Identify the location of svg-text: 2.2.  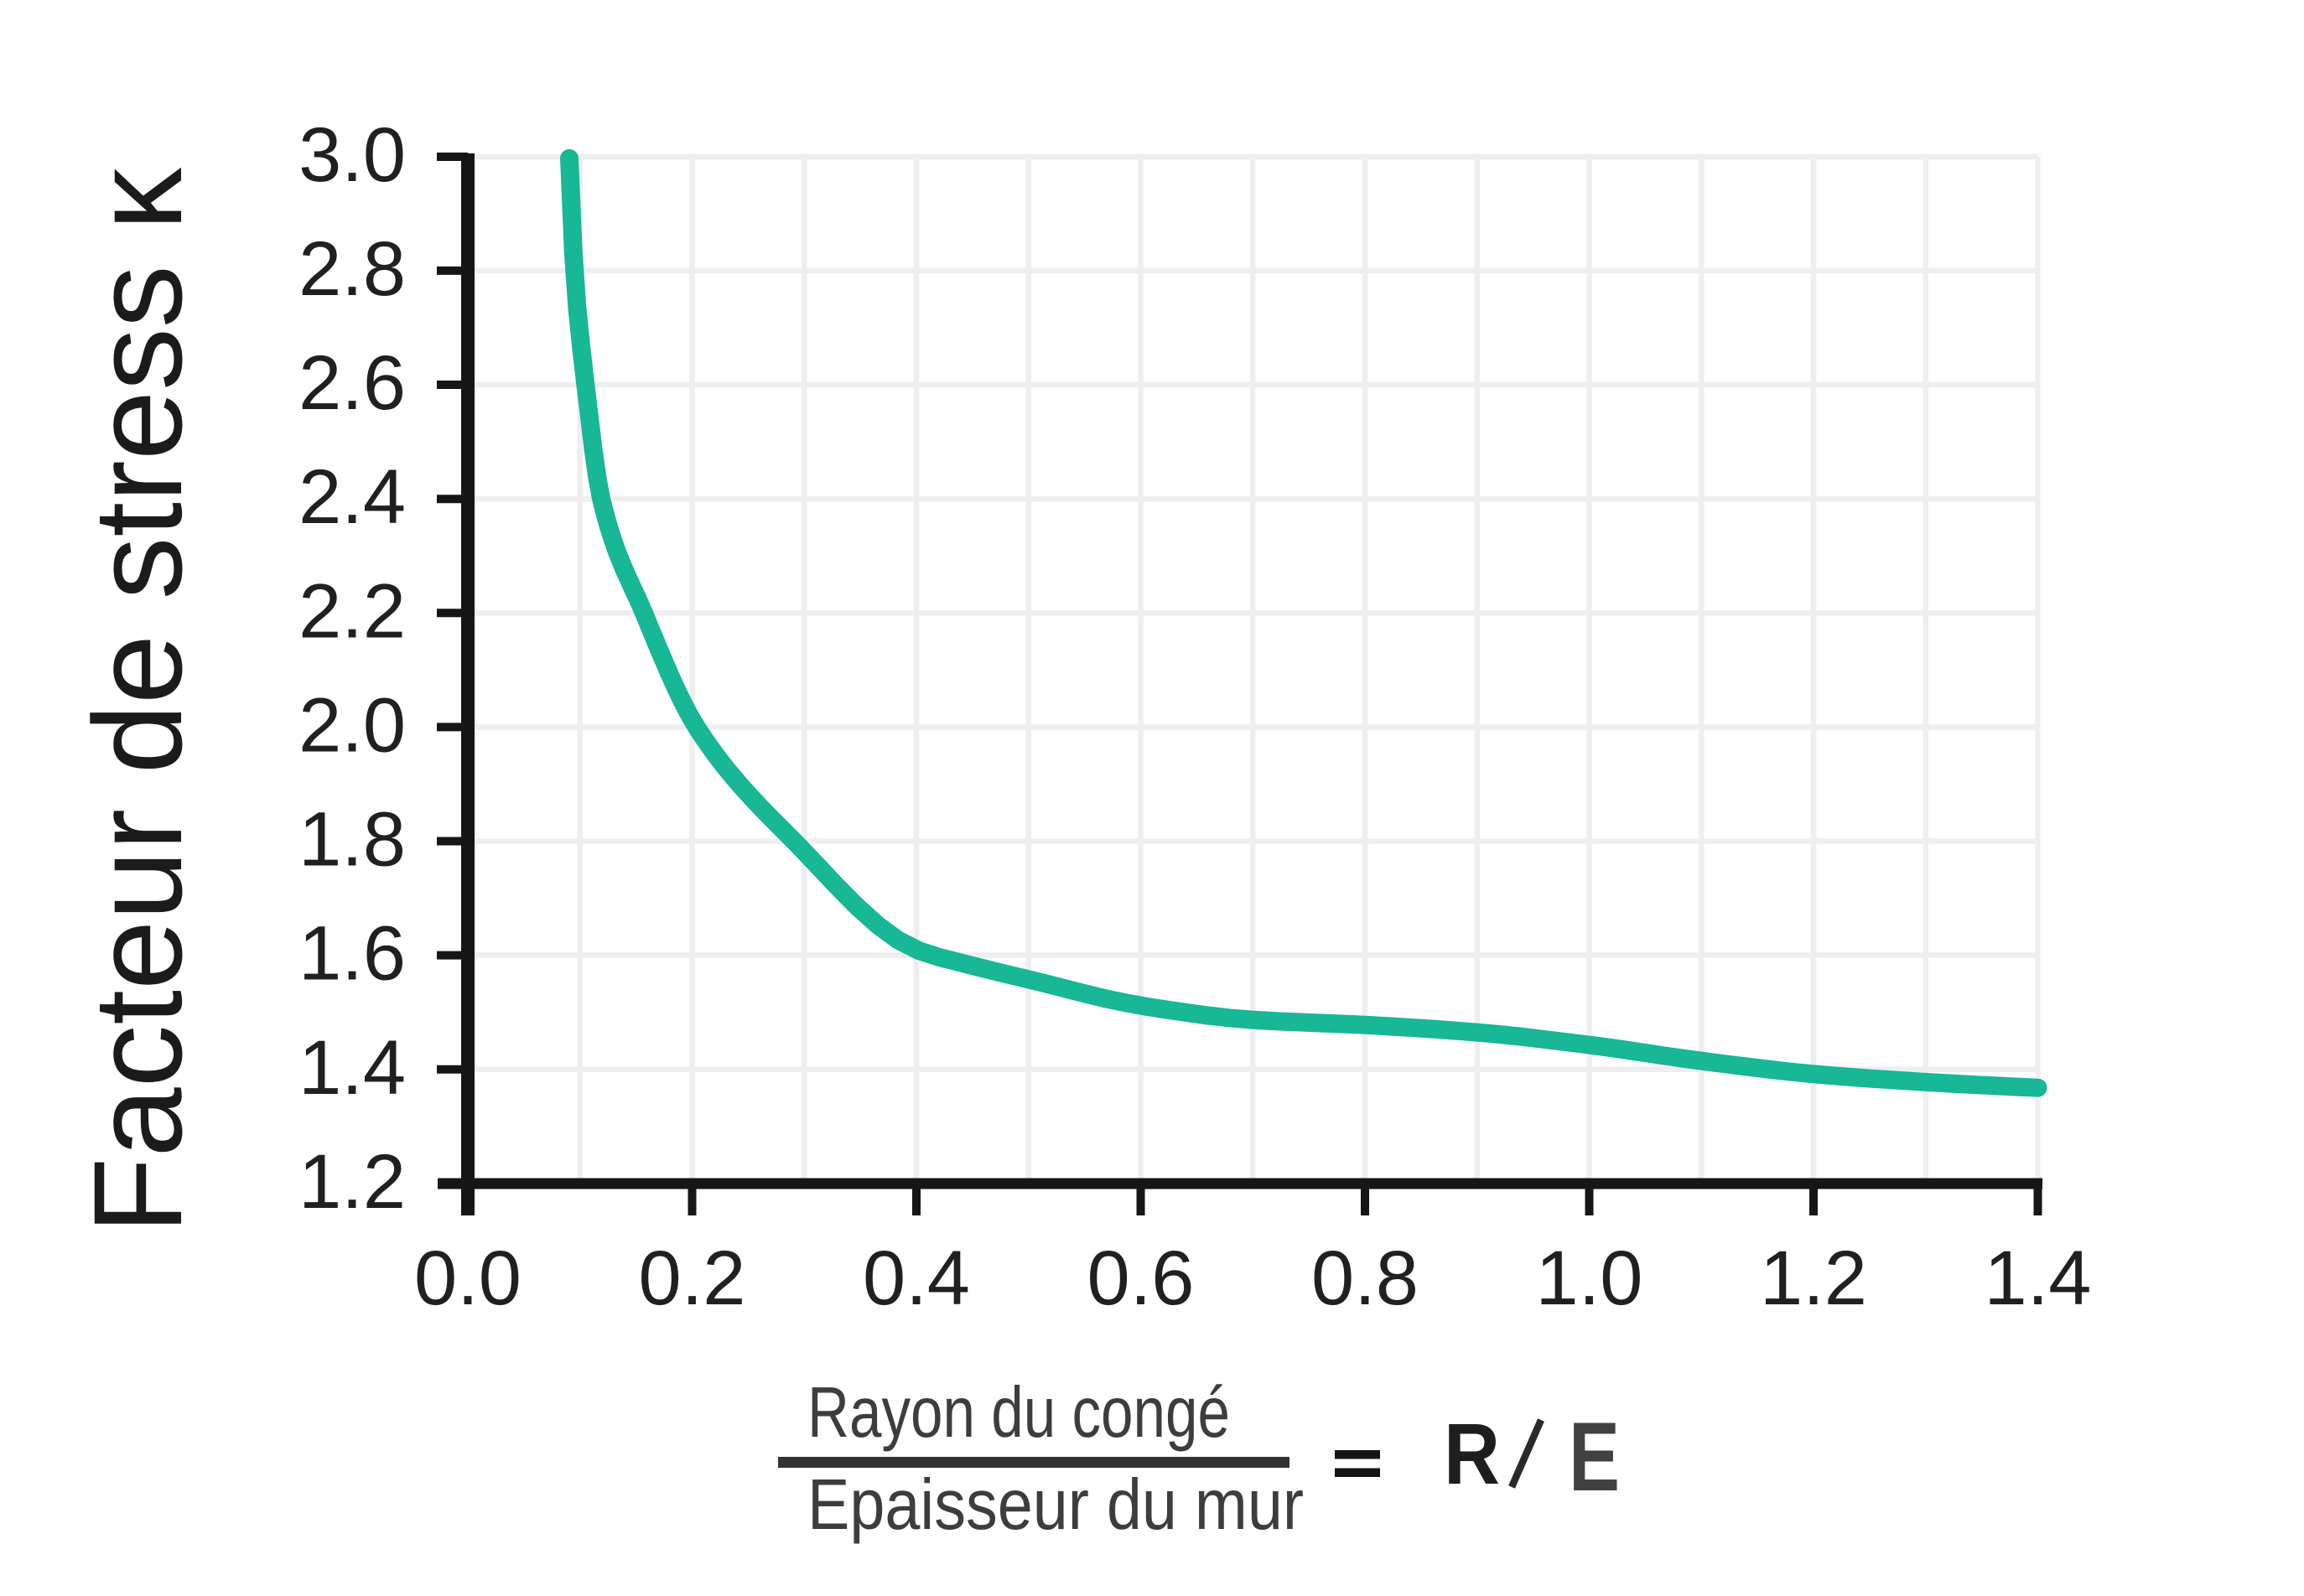
(352, 611).